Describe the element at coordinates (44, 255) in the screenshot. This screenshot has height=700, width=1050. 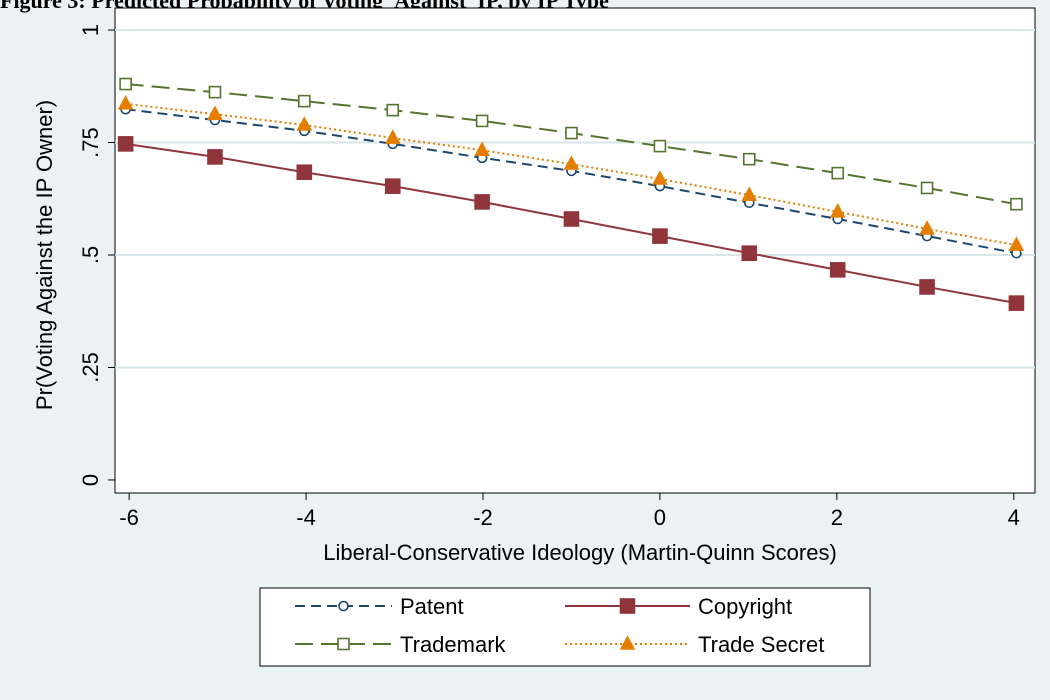
I see `y-axis-label: Pr(Voting Against the IP Owner)` at that location.